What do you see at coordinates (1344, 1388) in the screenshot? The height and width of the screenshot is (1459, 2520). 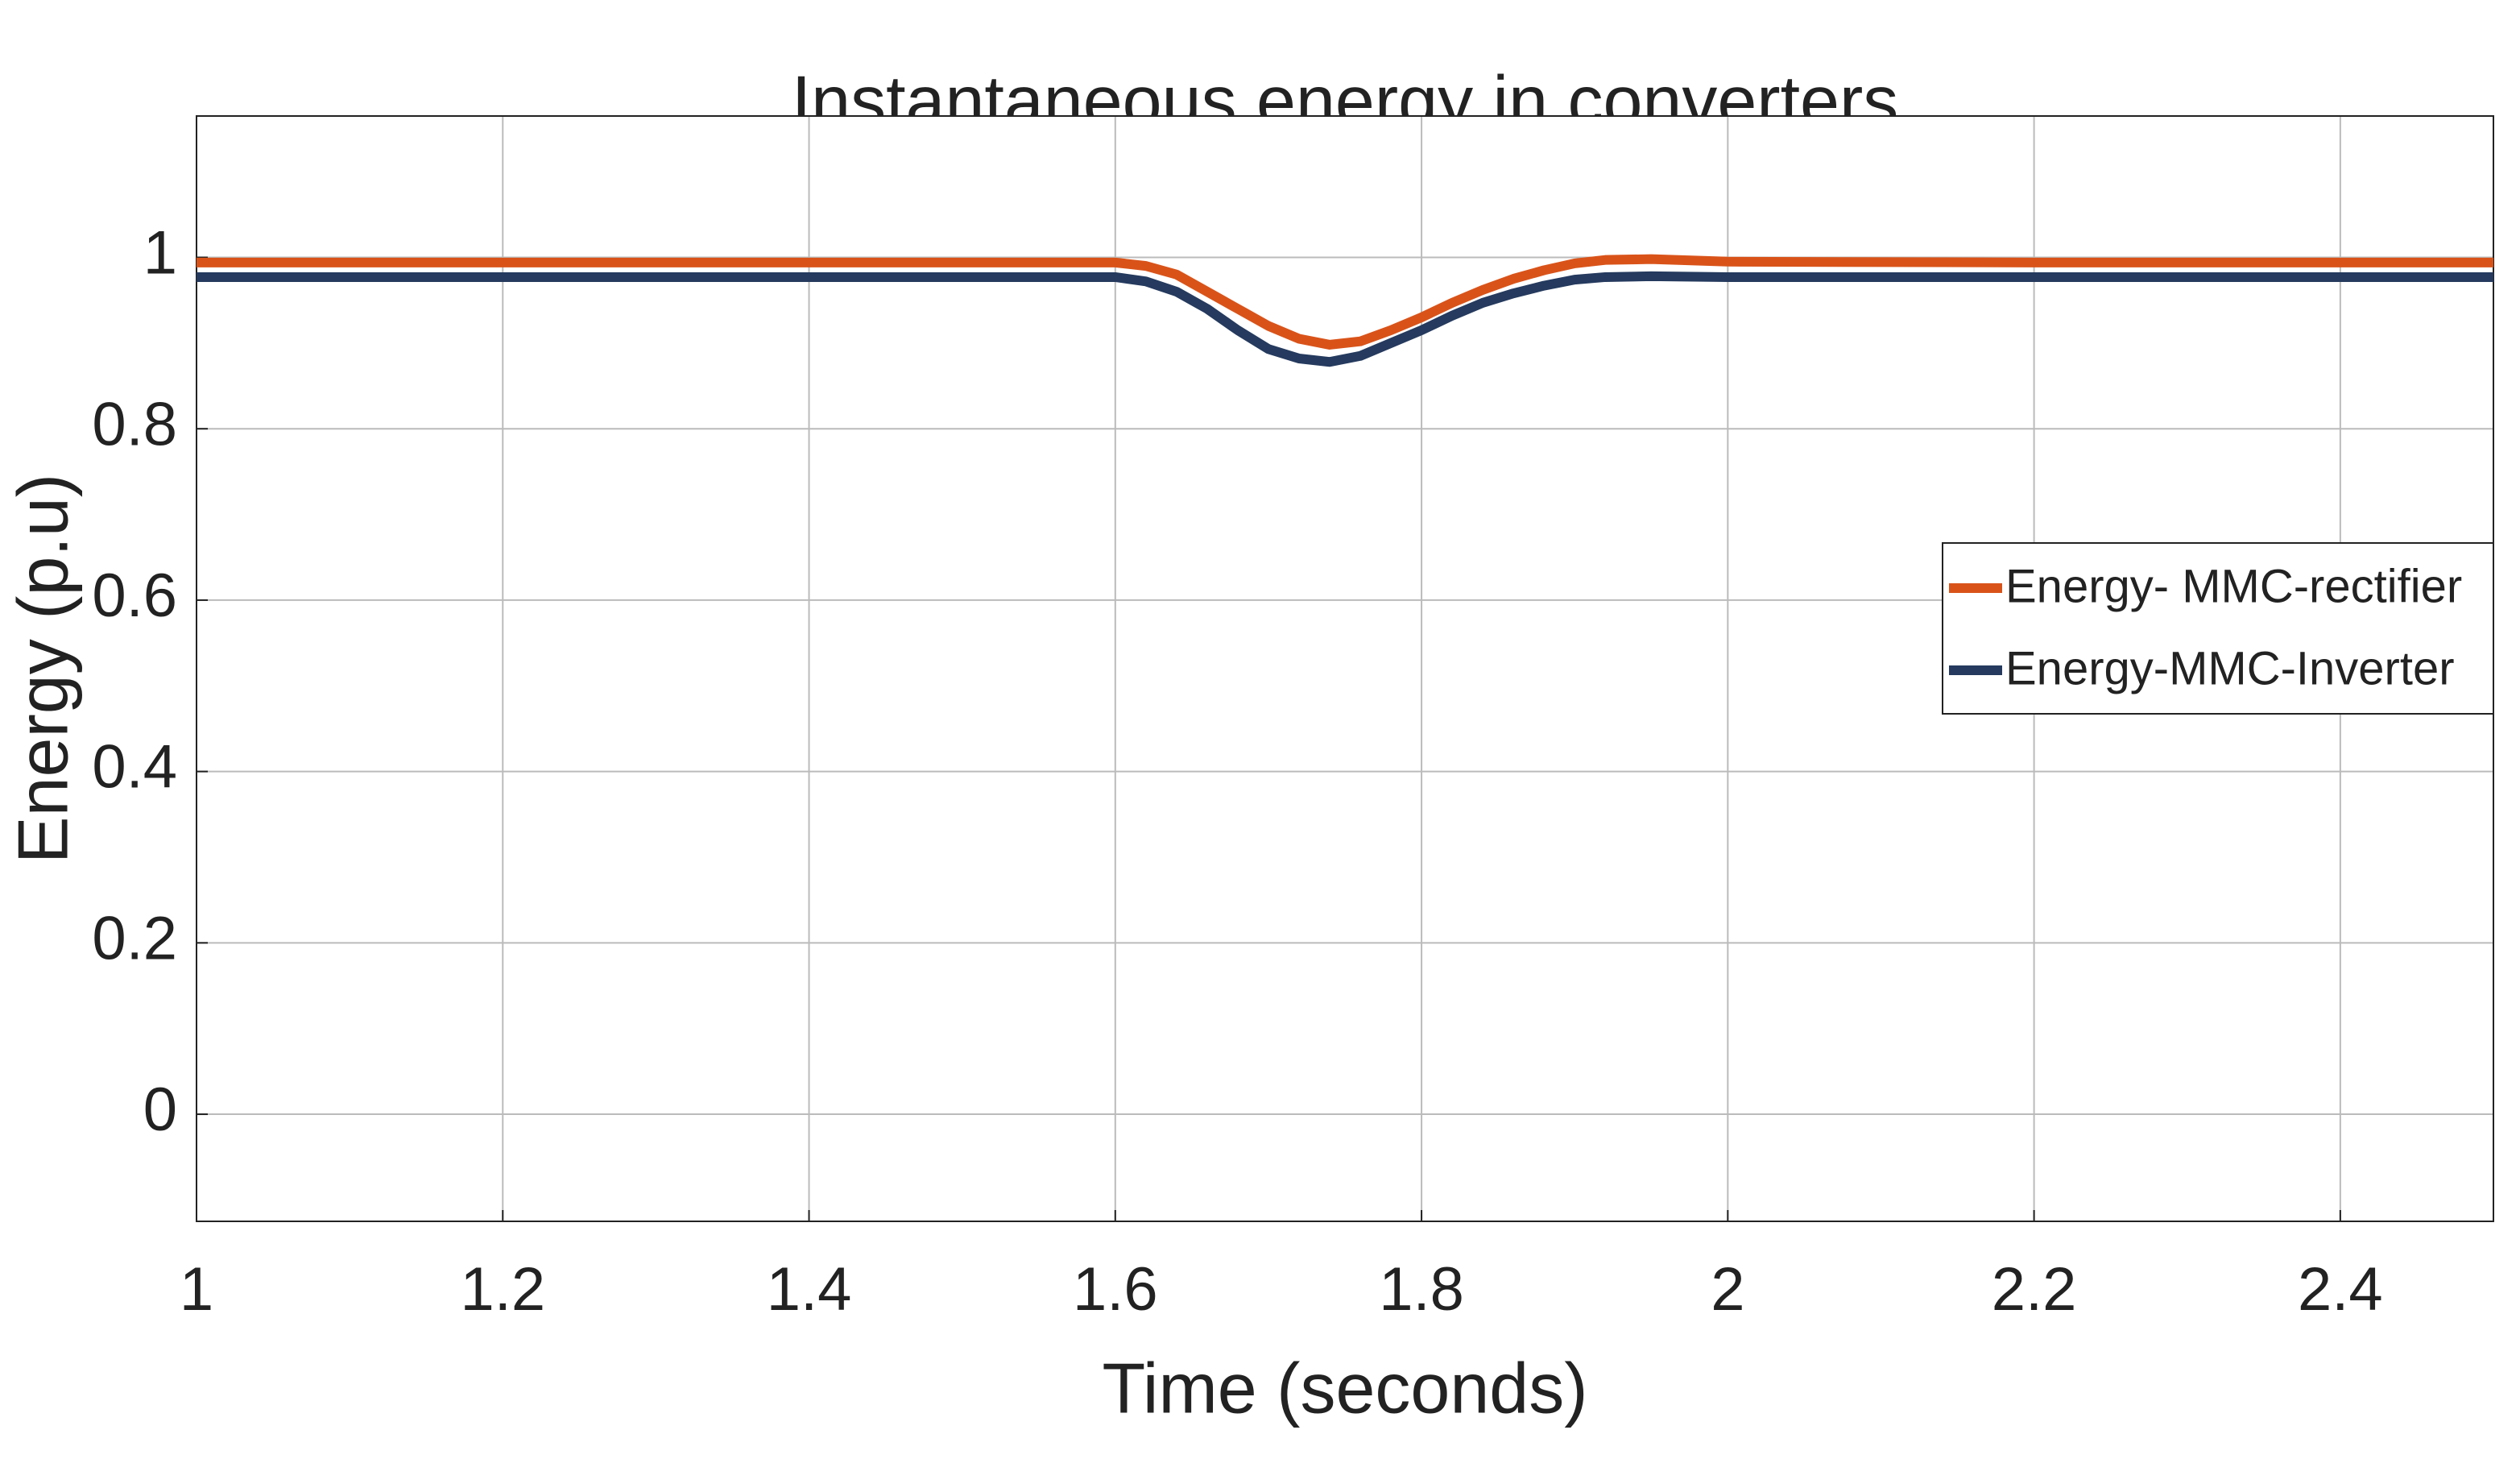 I see `x-axis-label: Time (seconds)` at bounding box center [1344, 1388].